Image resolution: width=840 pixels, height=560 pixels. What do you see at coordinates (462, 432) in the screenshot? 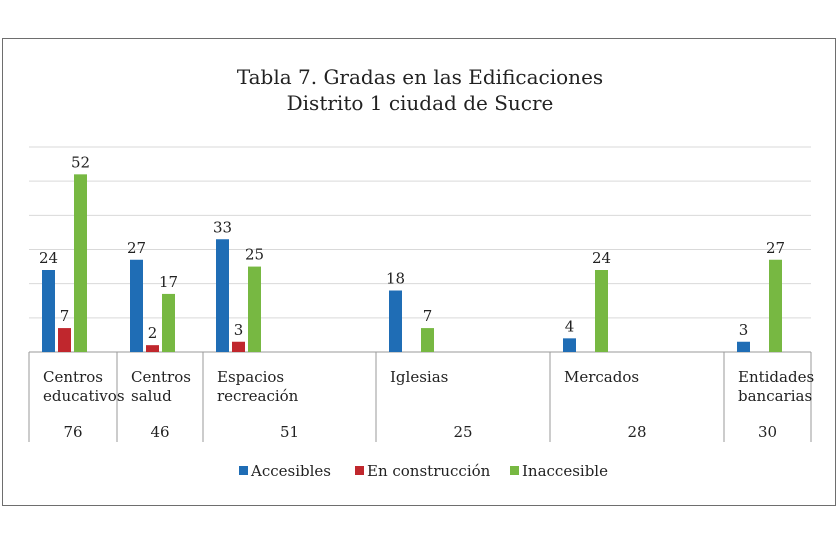
I see `table-value: 25` at bounding box center [462, 432].